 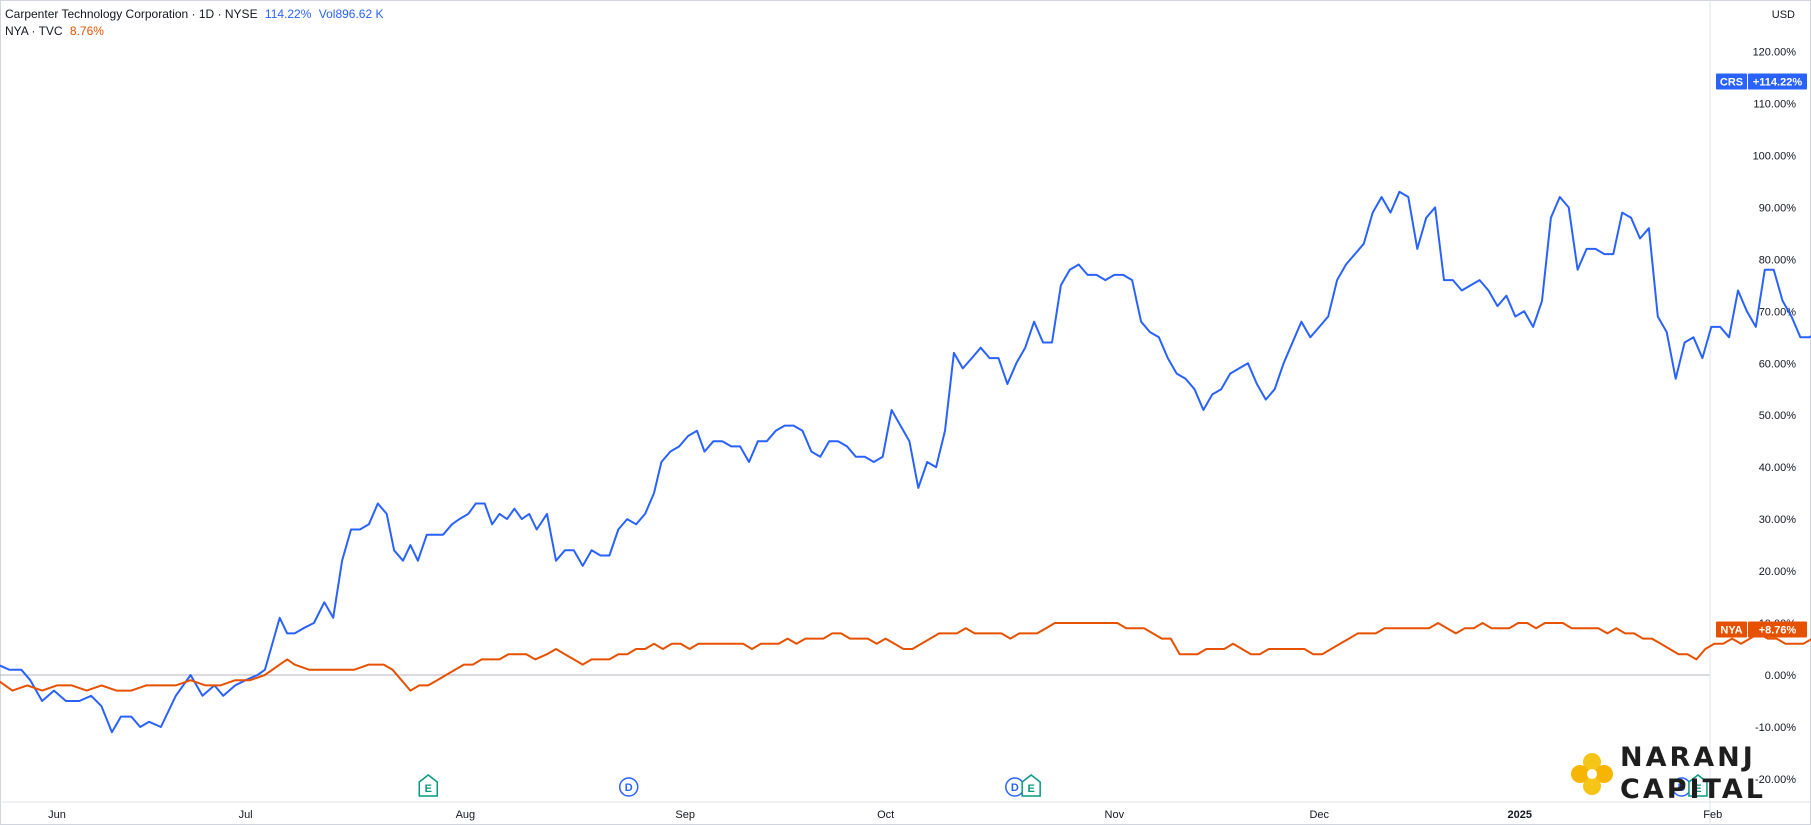 I want to click on y-tick-label: 40.00%, so click(x=1778, y=468).